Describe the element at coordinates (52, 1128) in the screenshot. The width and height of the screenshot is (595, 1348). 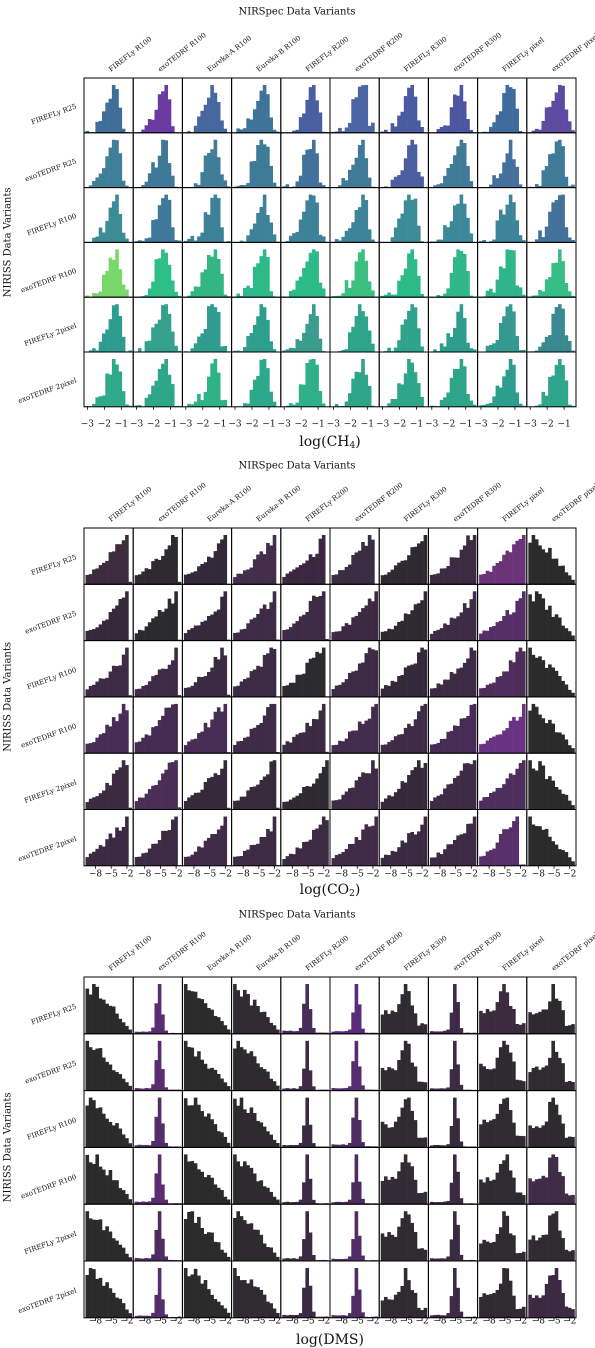
I see `row-label: FIREFLy R100` at that location.